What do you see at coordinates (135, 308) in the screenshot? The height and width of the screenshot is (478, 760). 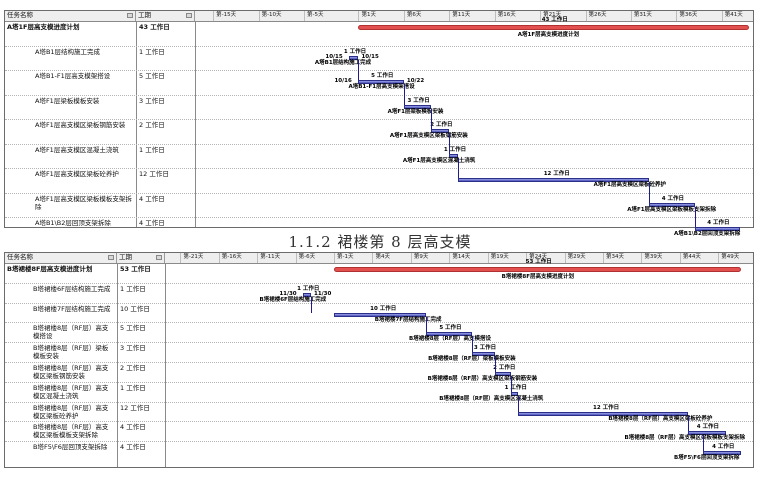 I see `task-duration: 10 工作日` at bounding box center [135, 308].